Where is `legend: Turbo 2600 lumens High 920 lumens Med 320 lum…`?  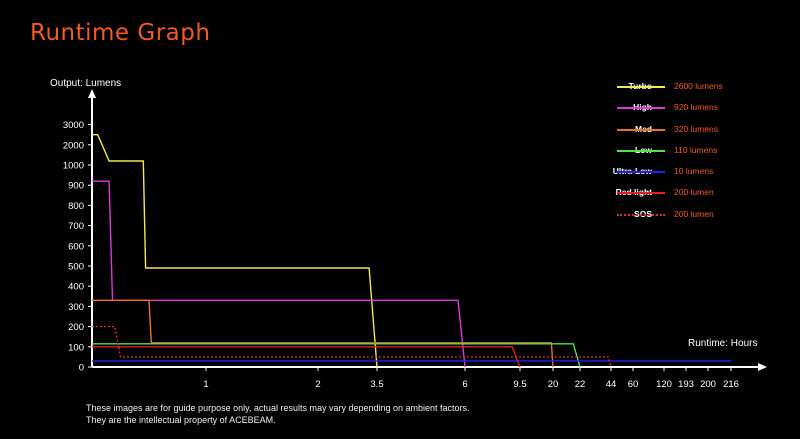 legend: Turbo 2600 lumens High 920 lumens Med 320 lum… is located at coordinates (650, 152).